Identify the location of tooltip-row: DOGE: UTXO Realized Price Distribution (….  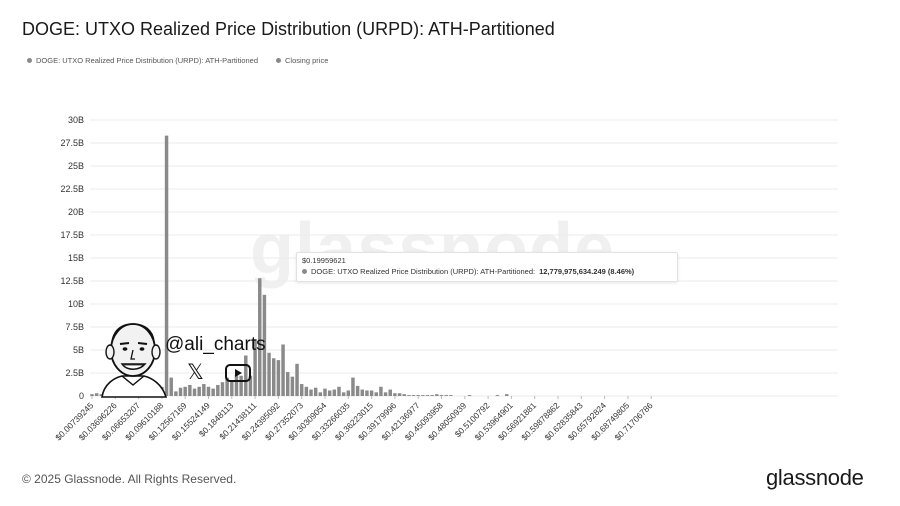
(468, 271).